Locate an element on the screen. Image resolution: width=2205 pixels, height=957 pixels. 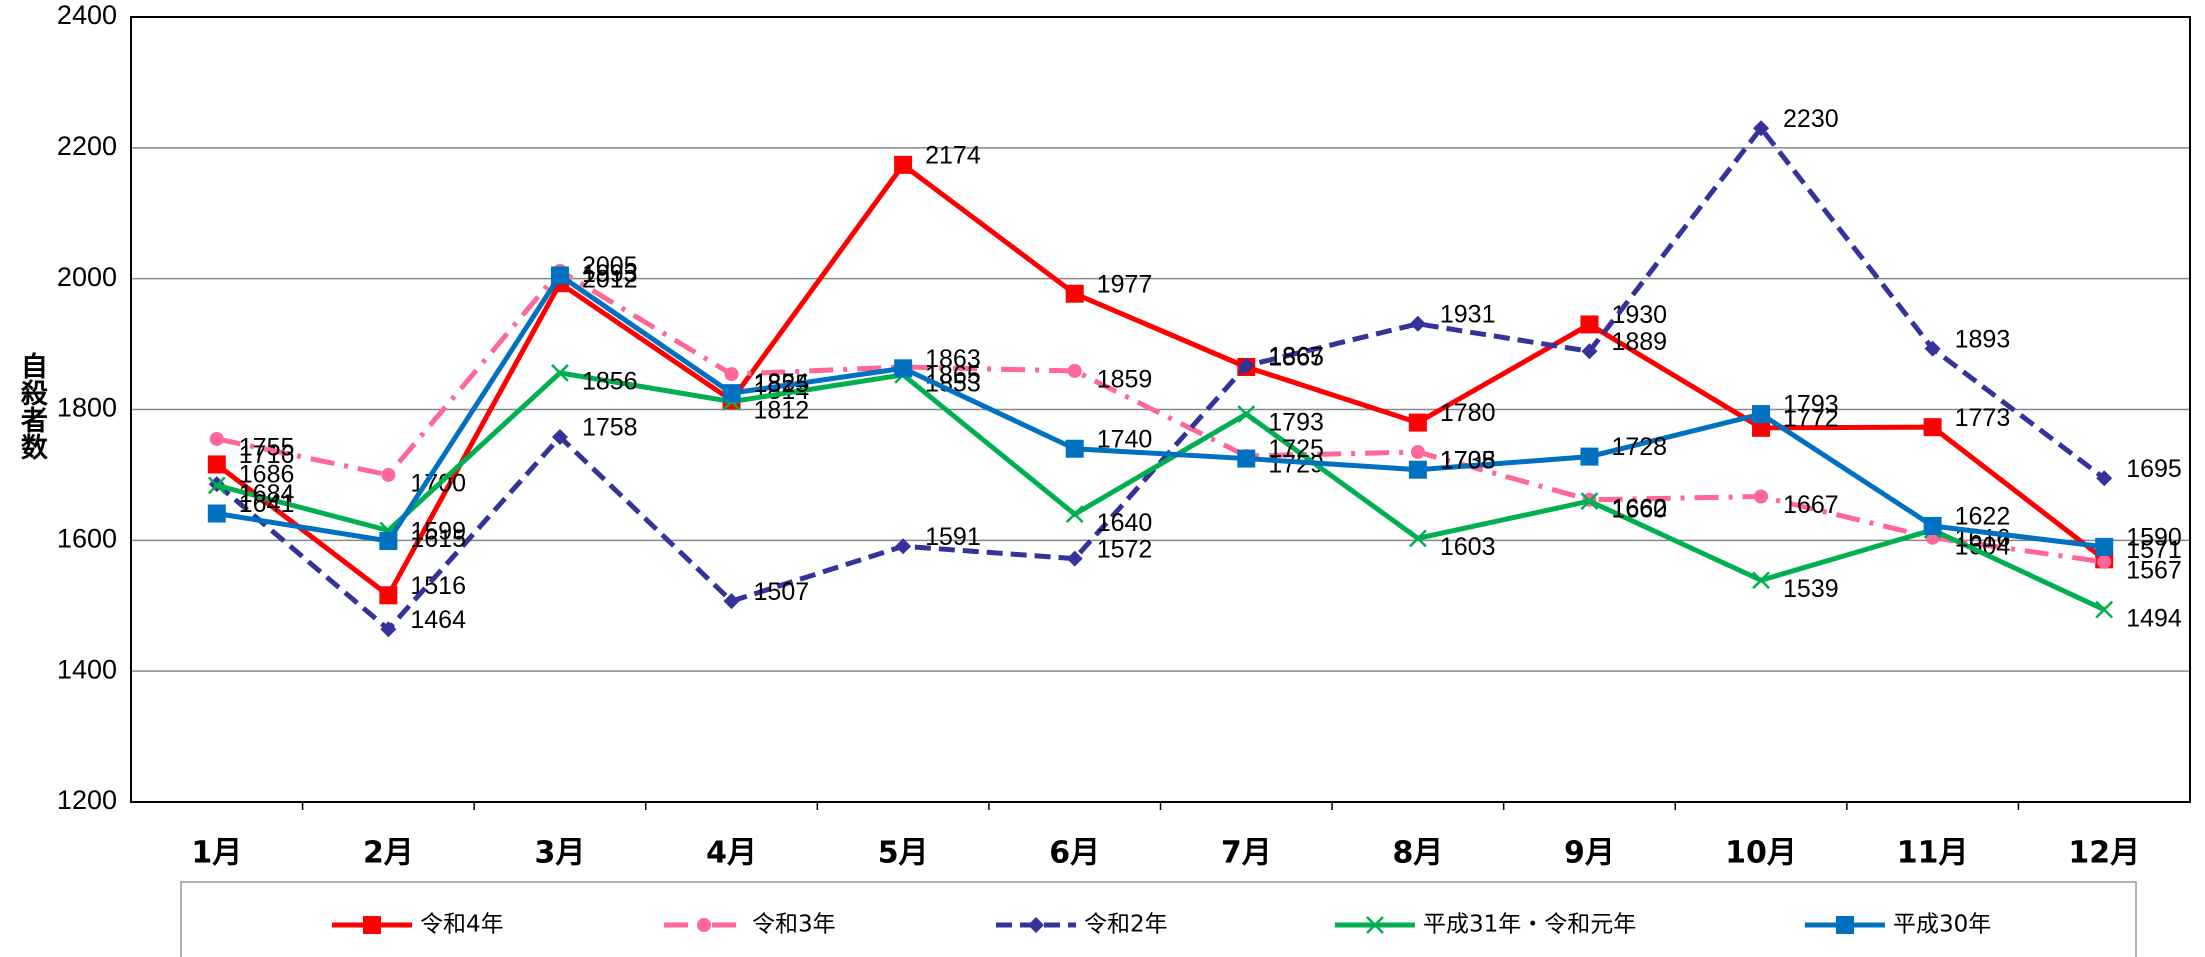
data-label: 1686 is located at coordinates (267, 475).